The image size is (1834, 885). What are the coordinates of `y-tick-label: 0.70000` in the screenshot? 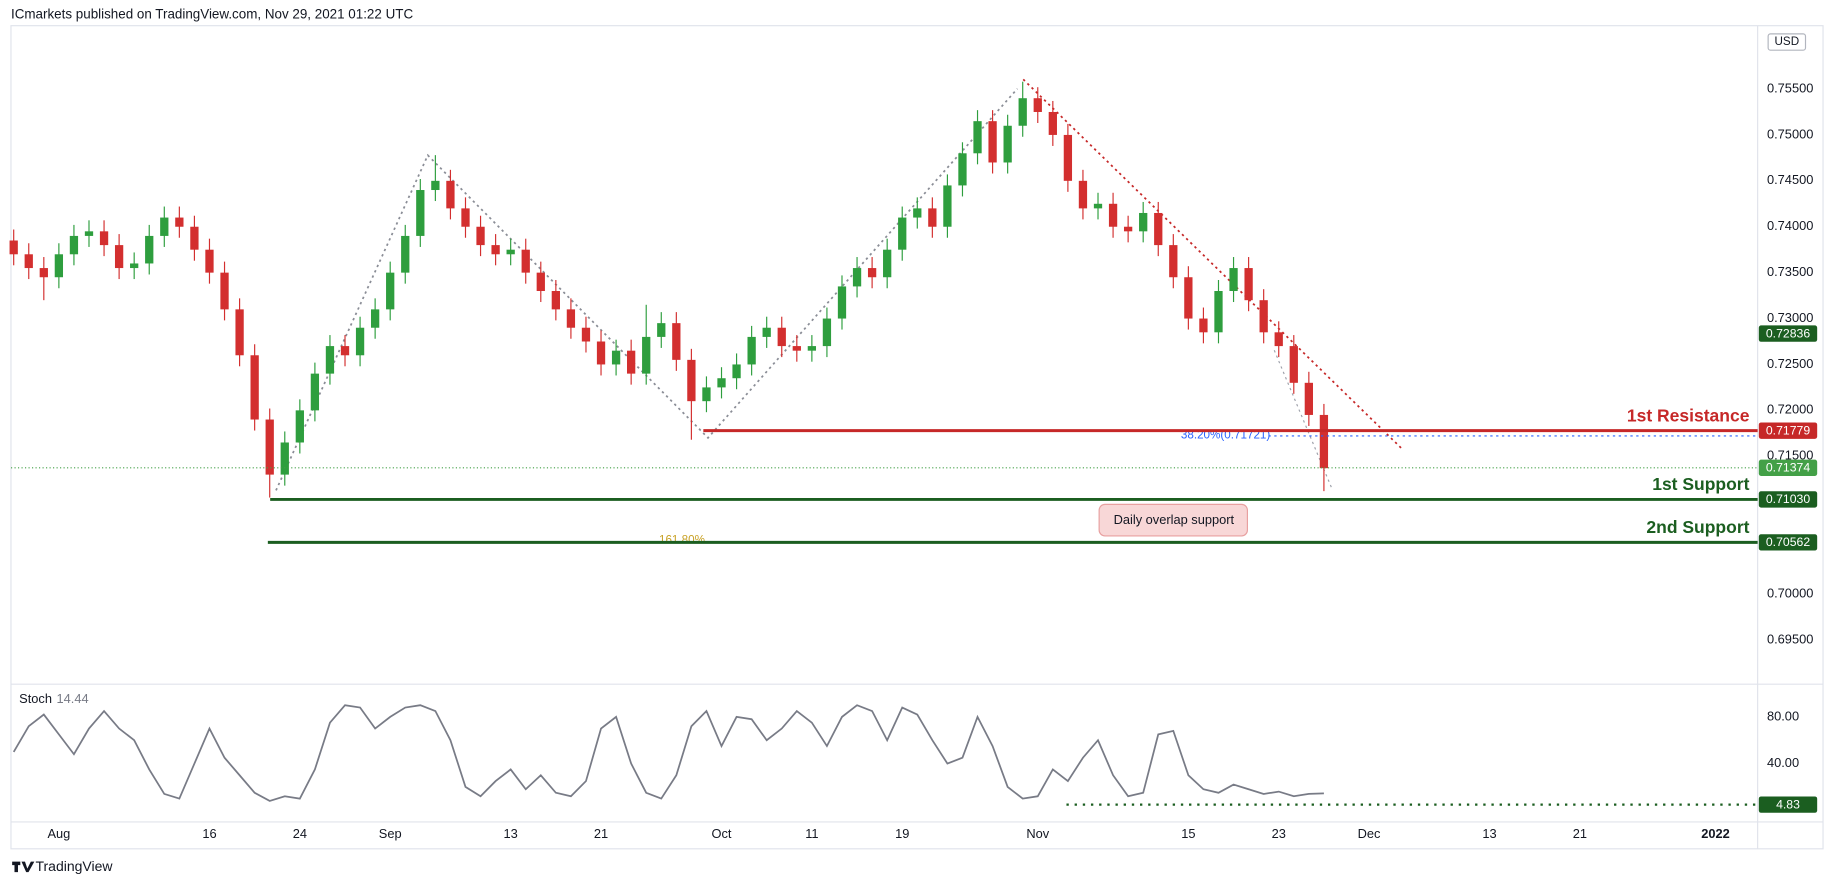 It's located at (1790, 592).